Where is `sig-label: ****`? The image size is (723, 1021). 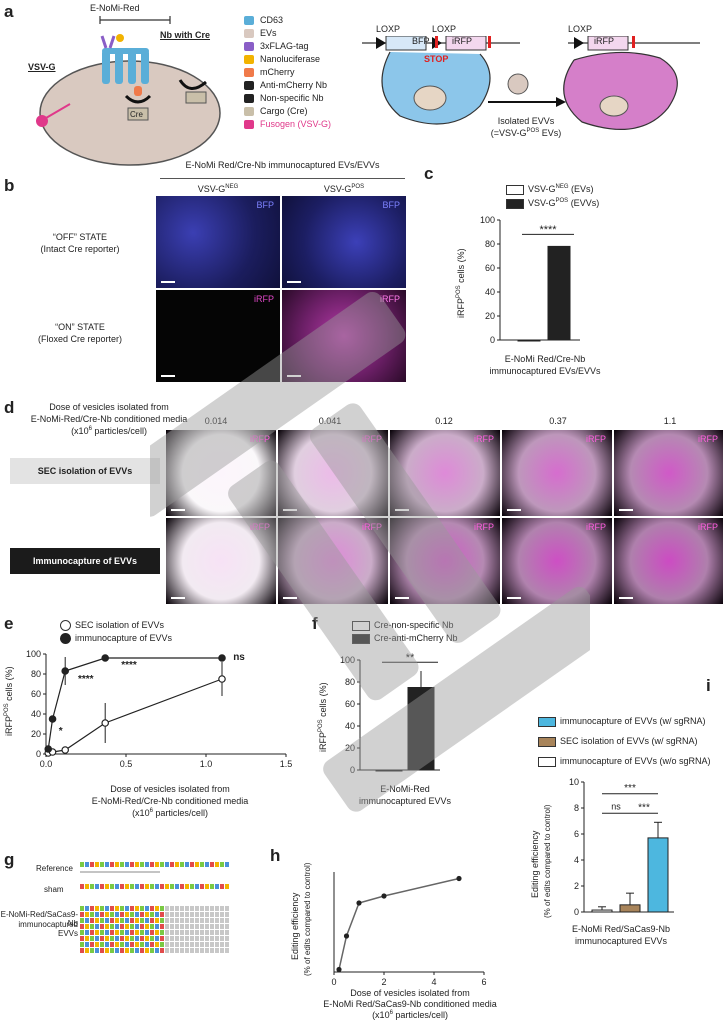
sig-label: **** is located at coordinates (548, 230).